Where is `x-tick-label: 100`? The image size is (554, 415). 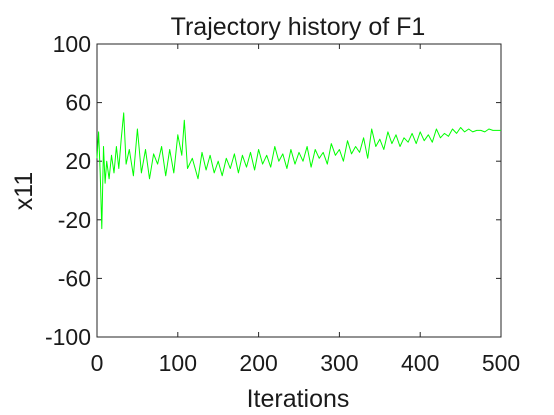 x-tick-label: 100 is located at coordinates (178, 363).